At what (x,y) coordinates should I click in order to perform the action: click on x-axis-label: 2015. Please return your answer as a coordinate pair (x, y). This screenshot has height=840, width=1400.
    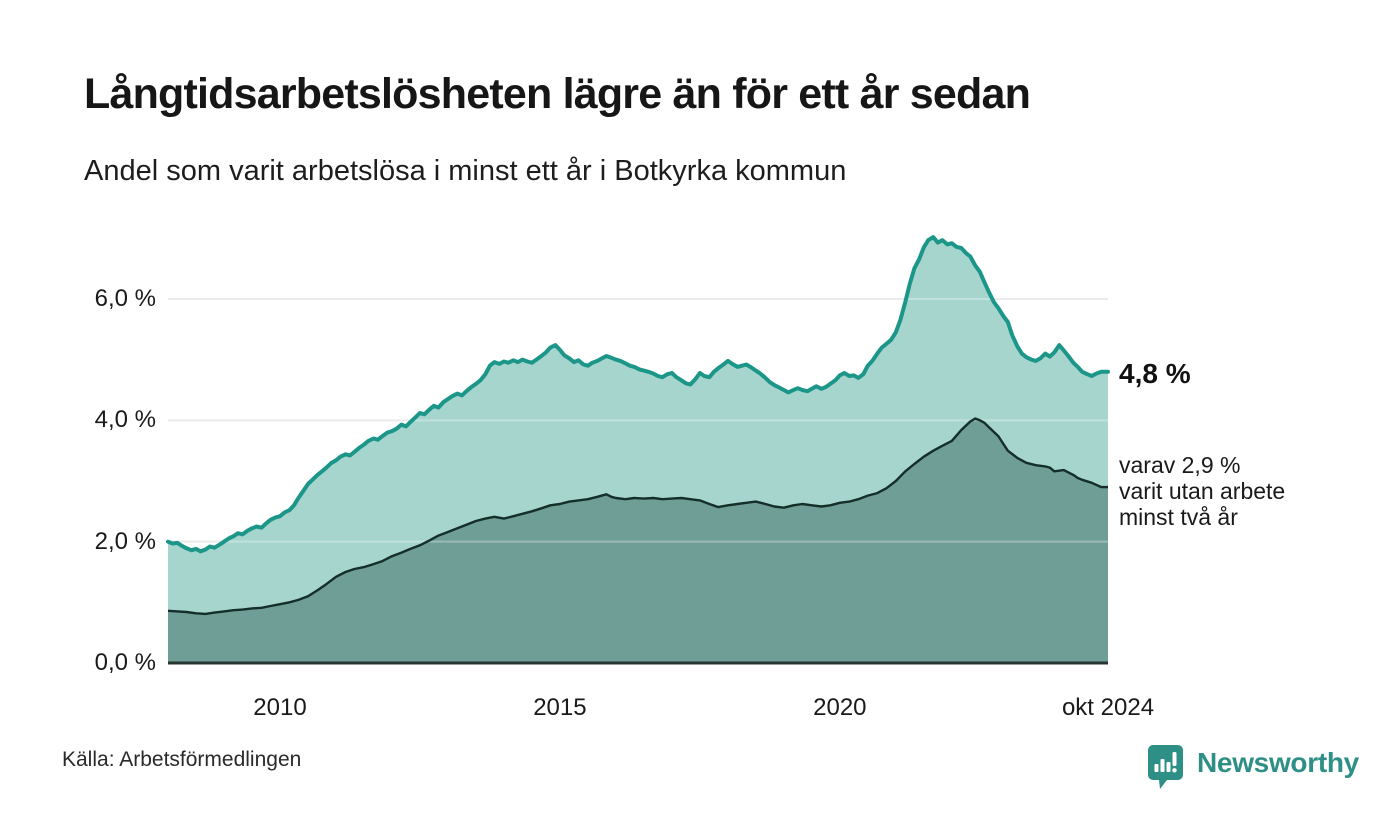
    Looking at the image, I should click on (560, 707).